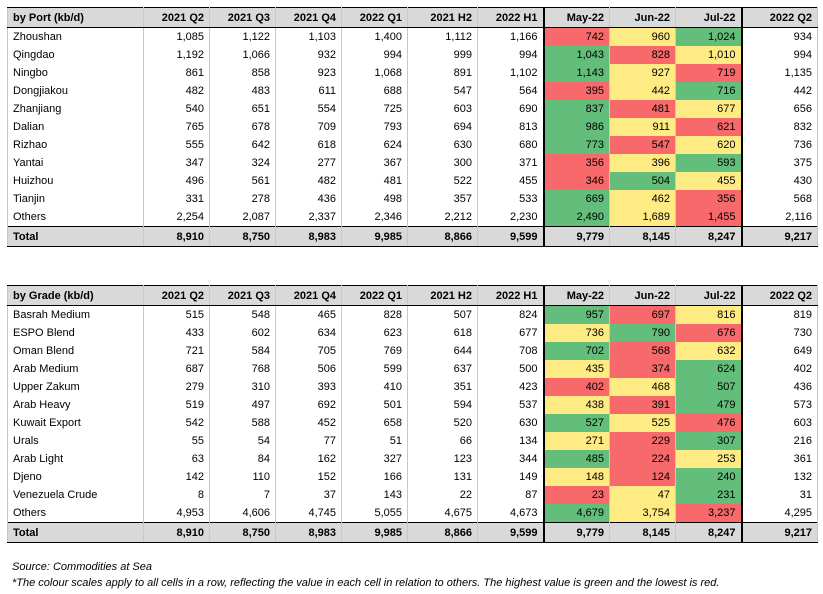 This screenshot has width=823, height=594. I want to click on value-cell: 124, so click(642, 477).